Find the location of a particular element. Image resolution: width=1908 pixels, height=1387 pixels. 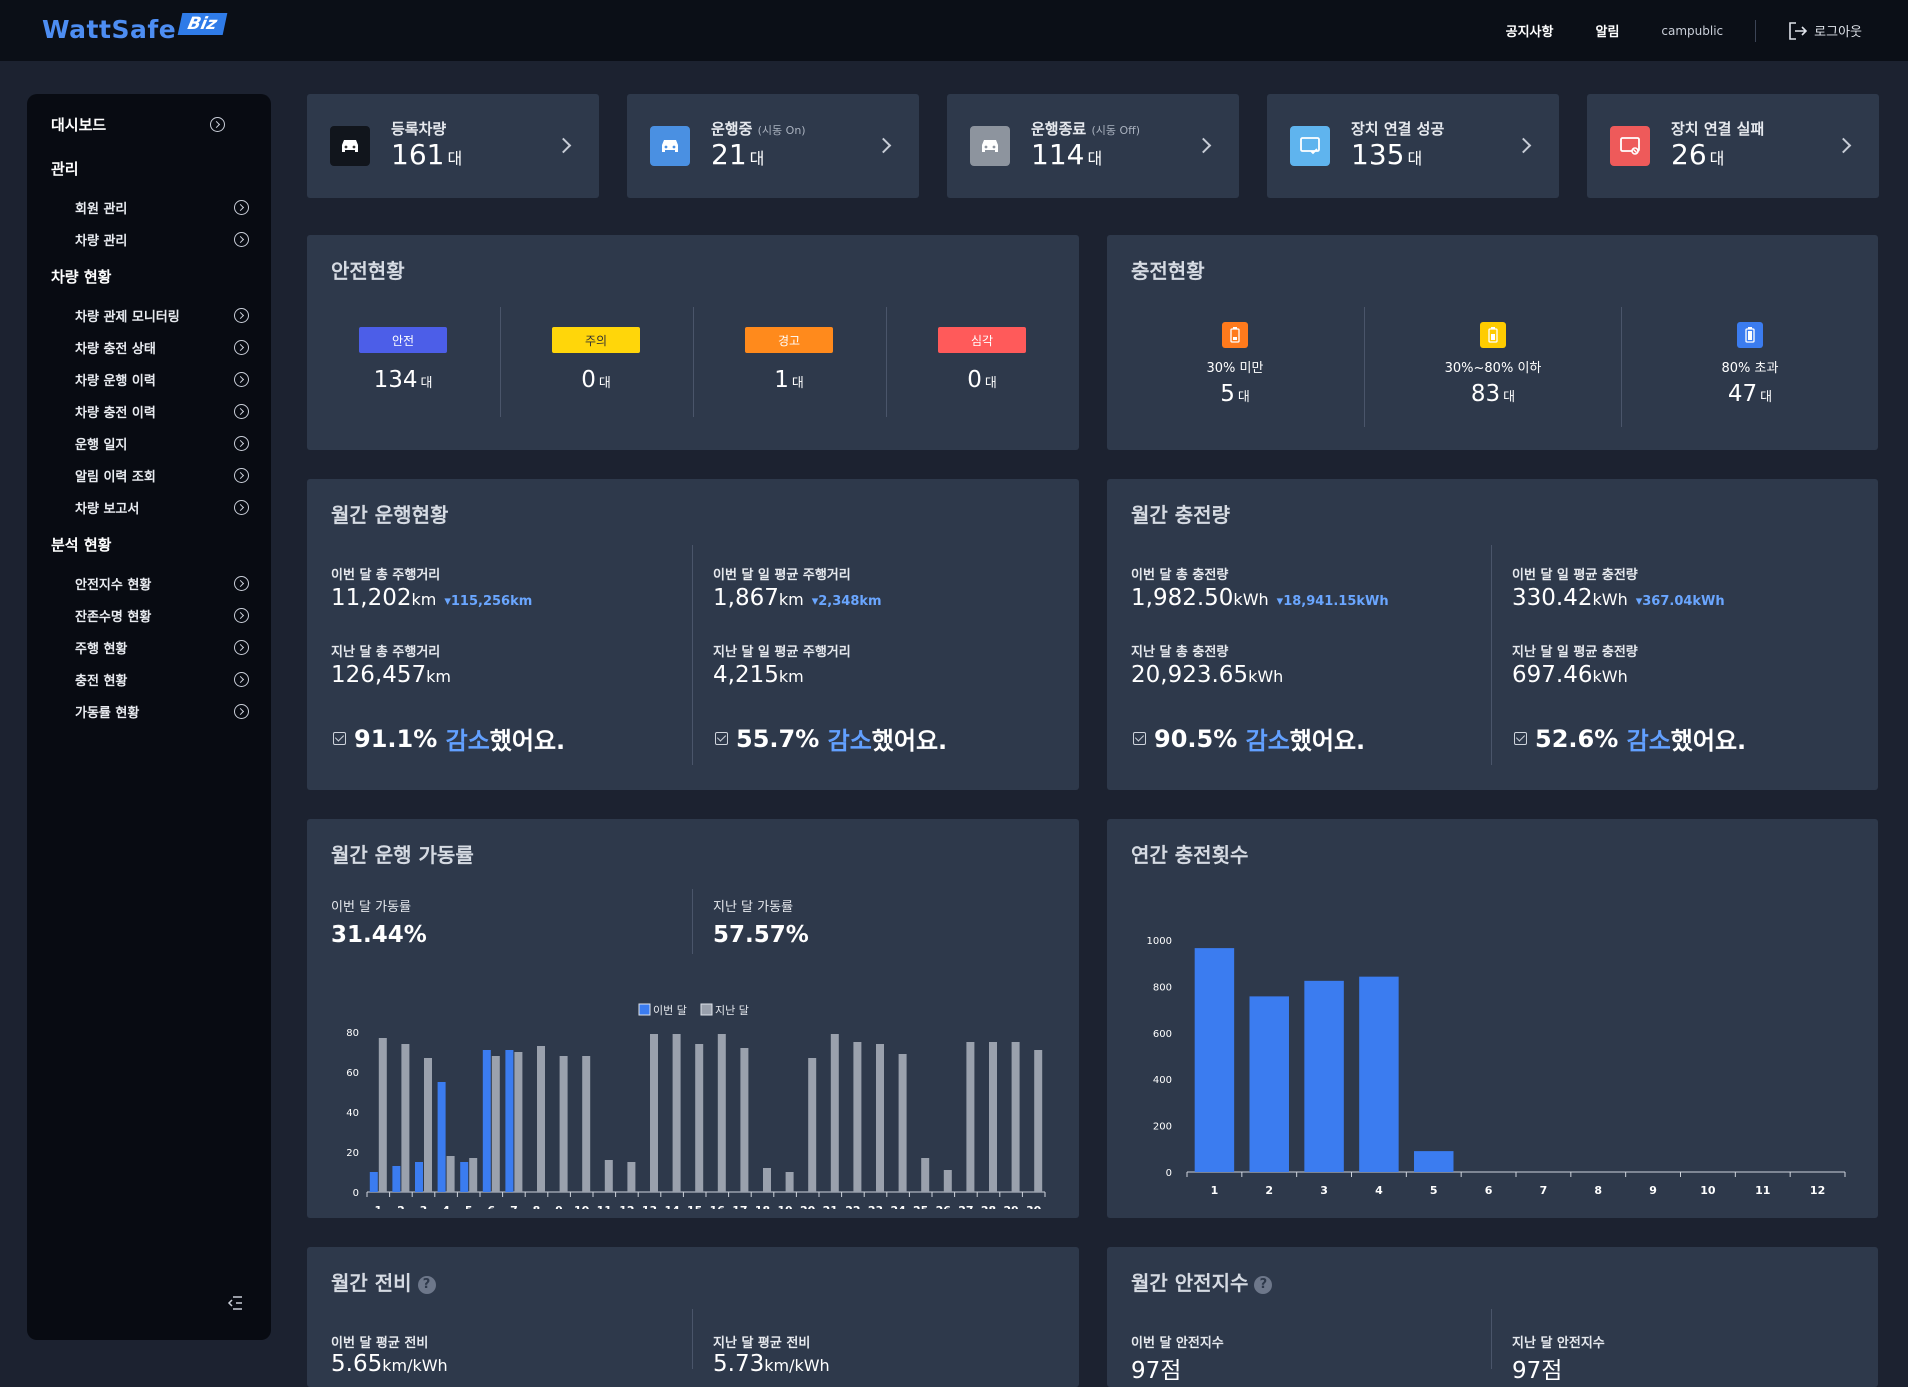

summary-text: 90.5% 감소 했어요. is located at coordinates (1249, 738).